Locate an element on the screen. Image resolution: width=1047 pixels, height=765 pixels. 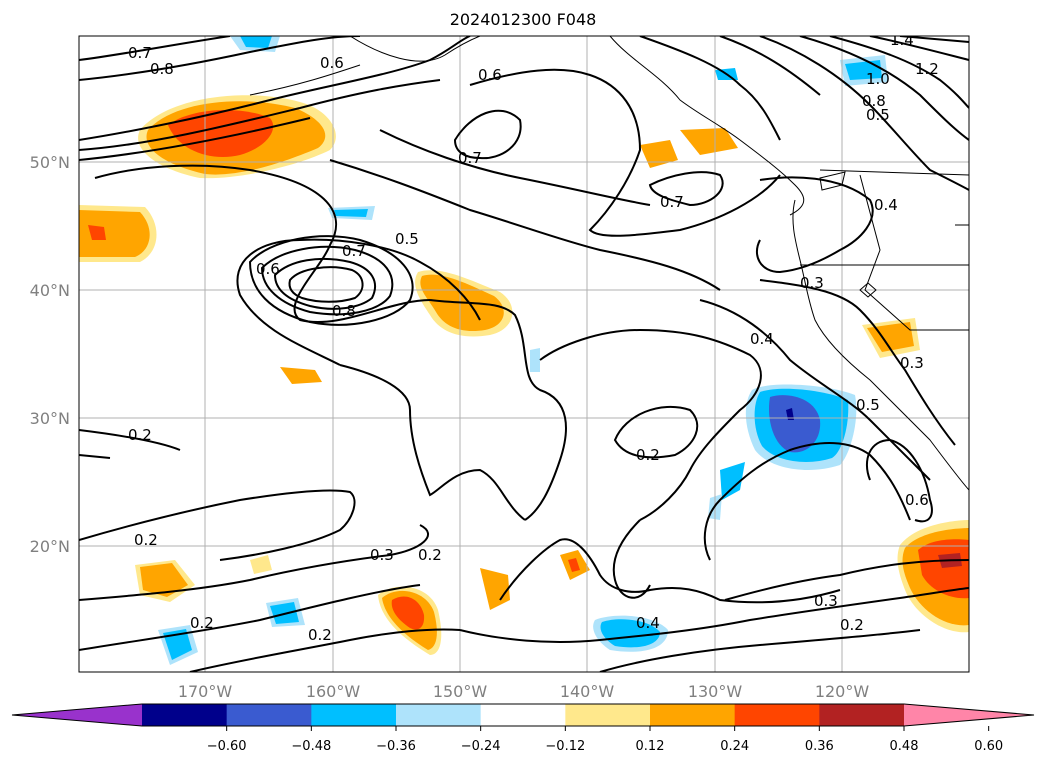
colorbar-tick-label: 0.24 is located at coordinates (734, 746).